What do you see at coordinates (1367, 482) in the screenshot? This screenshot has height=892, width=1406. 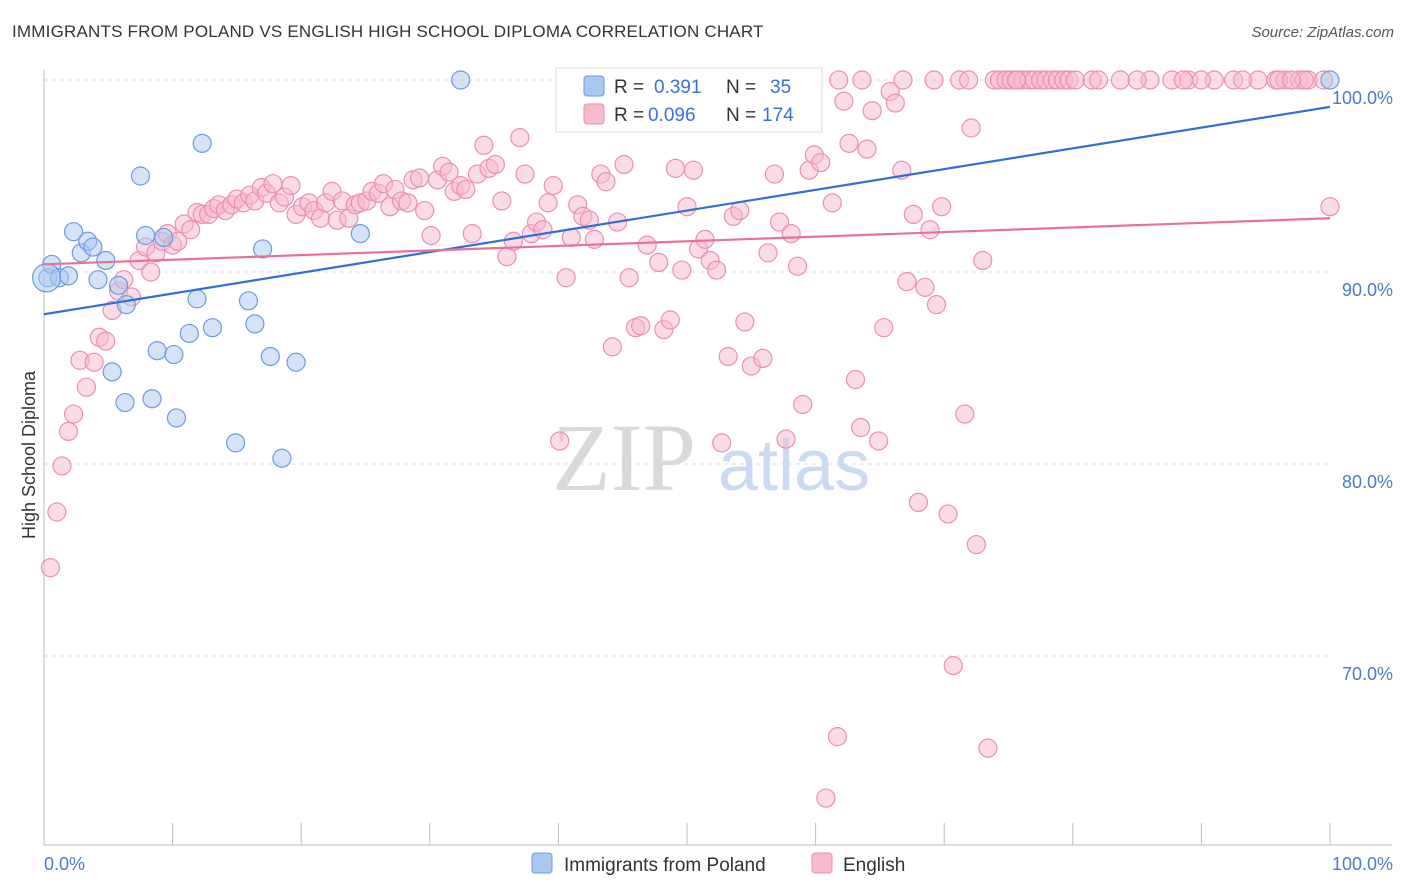 I see `y-tick-label: 80.0%` at bounding box center [1367, 482].